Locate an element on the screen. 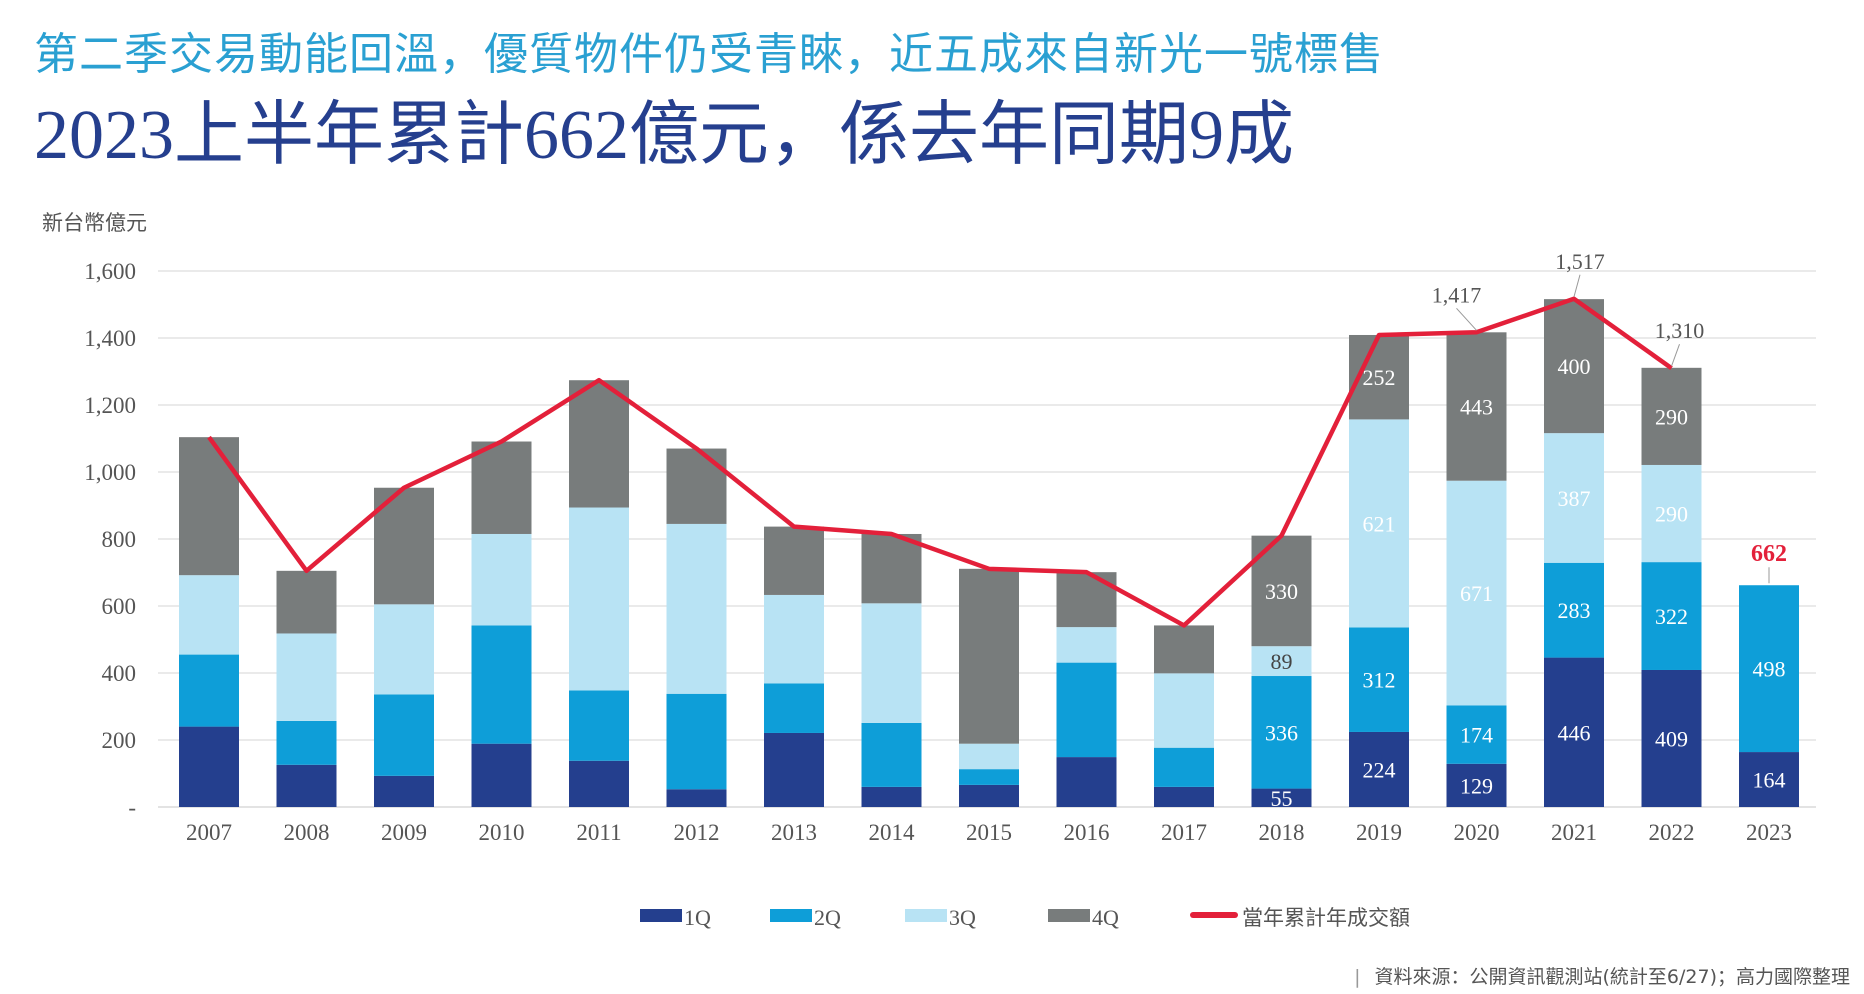 The image size is (1864, 994). bar-2Q-2007 is located at coordinates (209, 690).